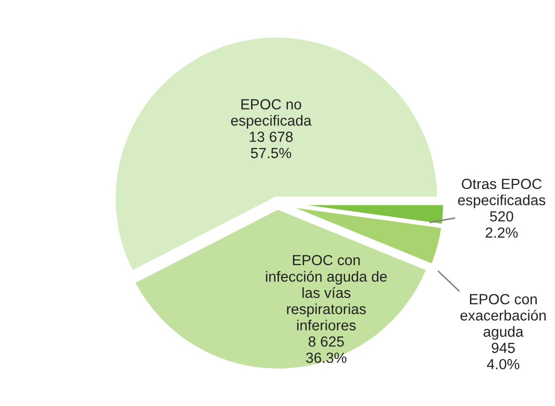 This screenshot has width=555, height=406. What do you see at coordinates (271, 145) in the screenshot?
I see `data-label: 13 678 57.5%` at bounding box center [271, 145].